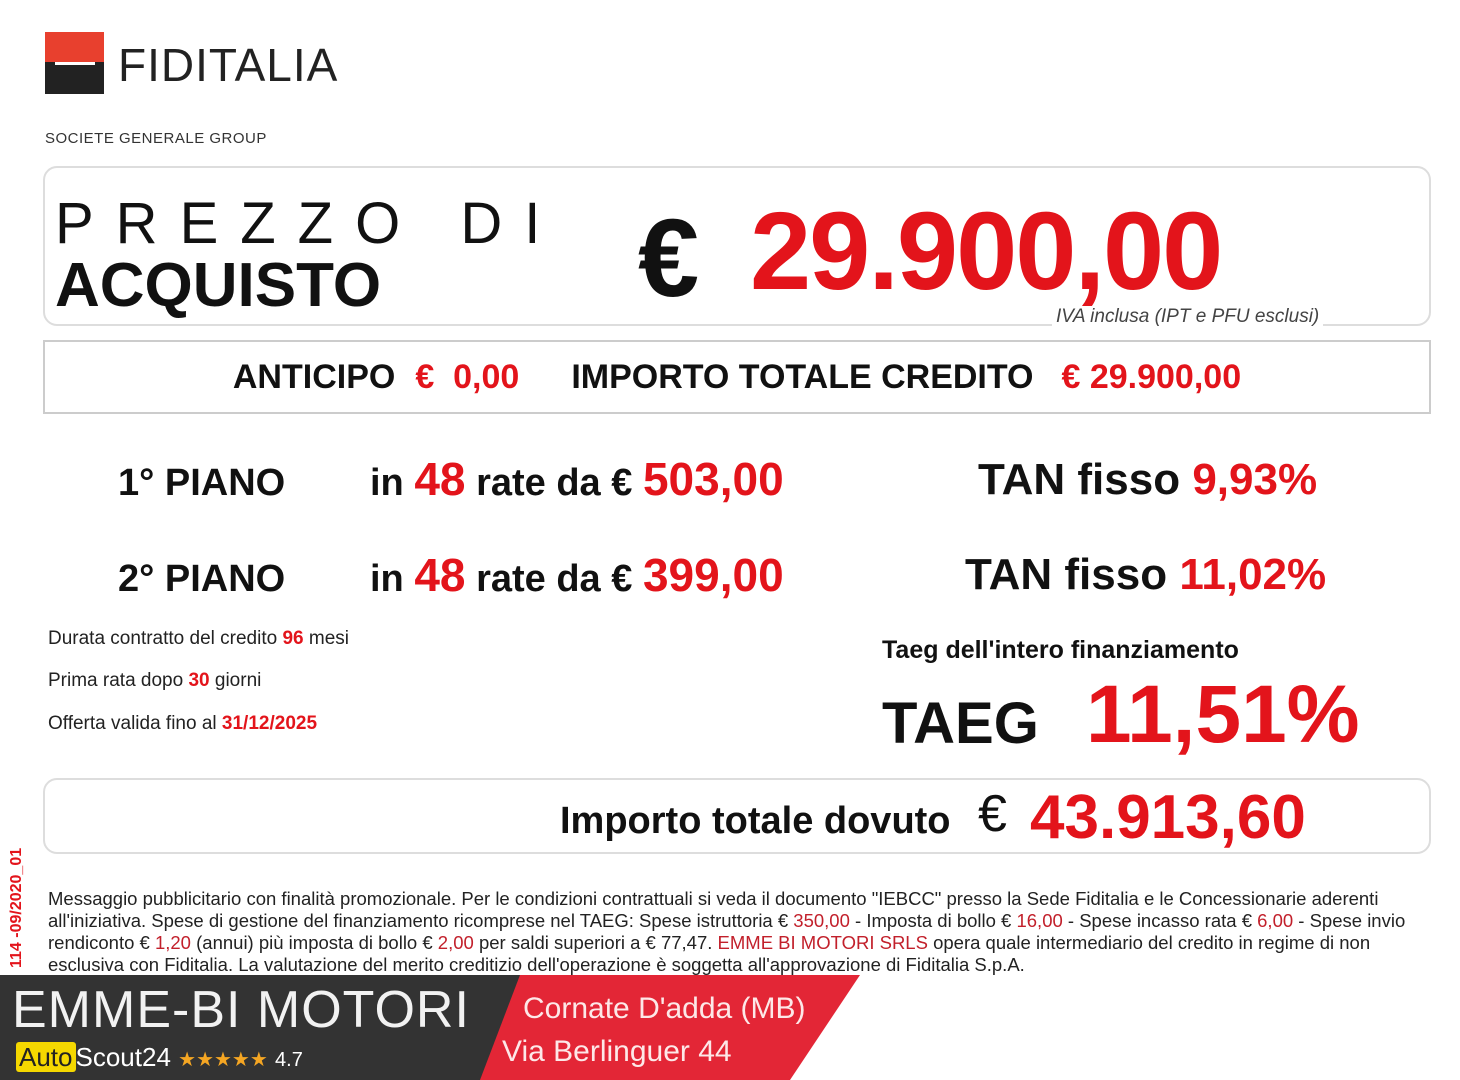 This screenshot has width=1460, height=1080. What do you see at coordinates (595, 942) in the screenshot?
I see `disc-text: per saldi superiori a € 77,47.` at bounding box center [595, 942].